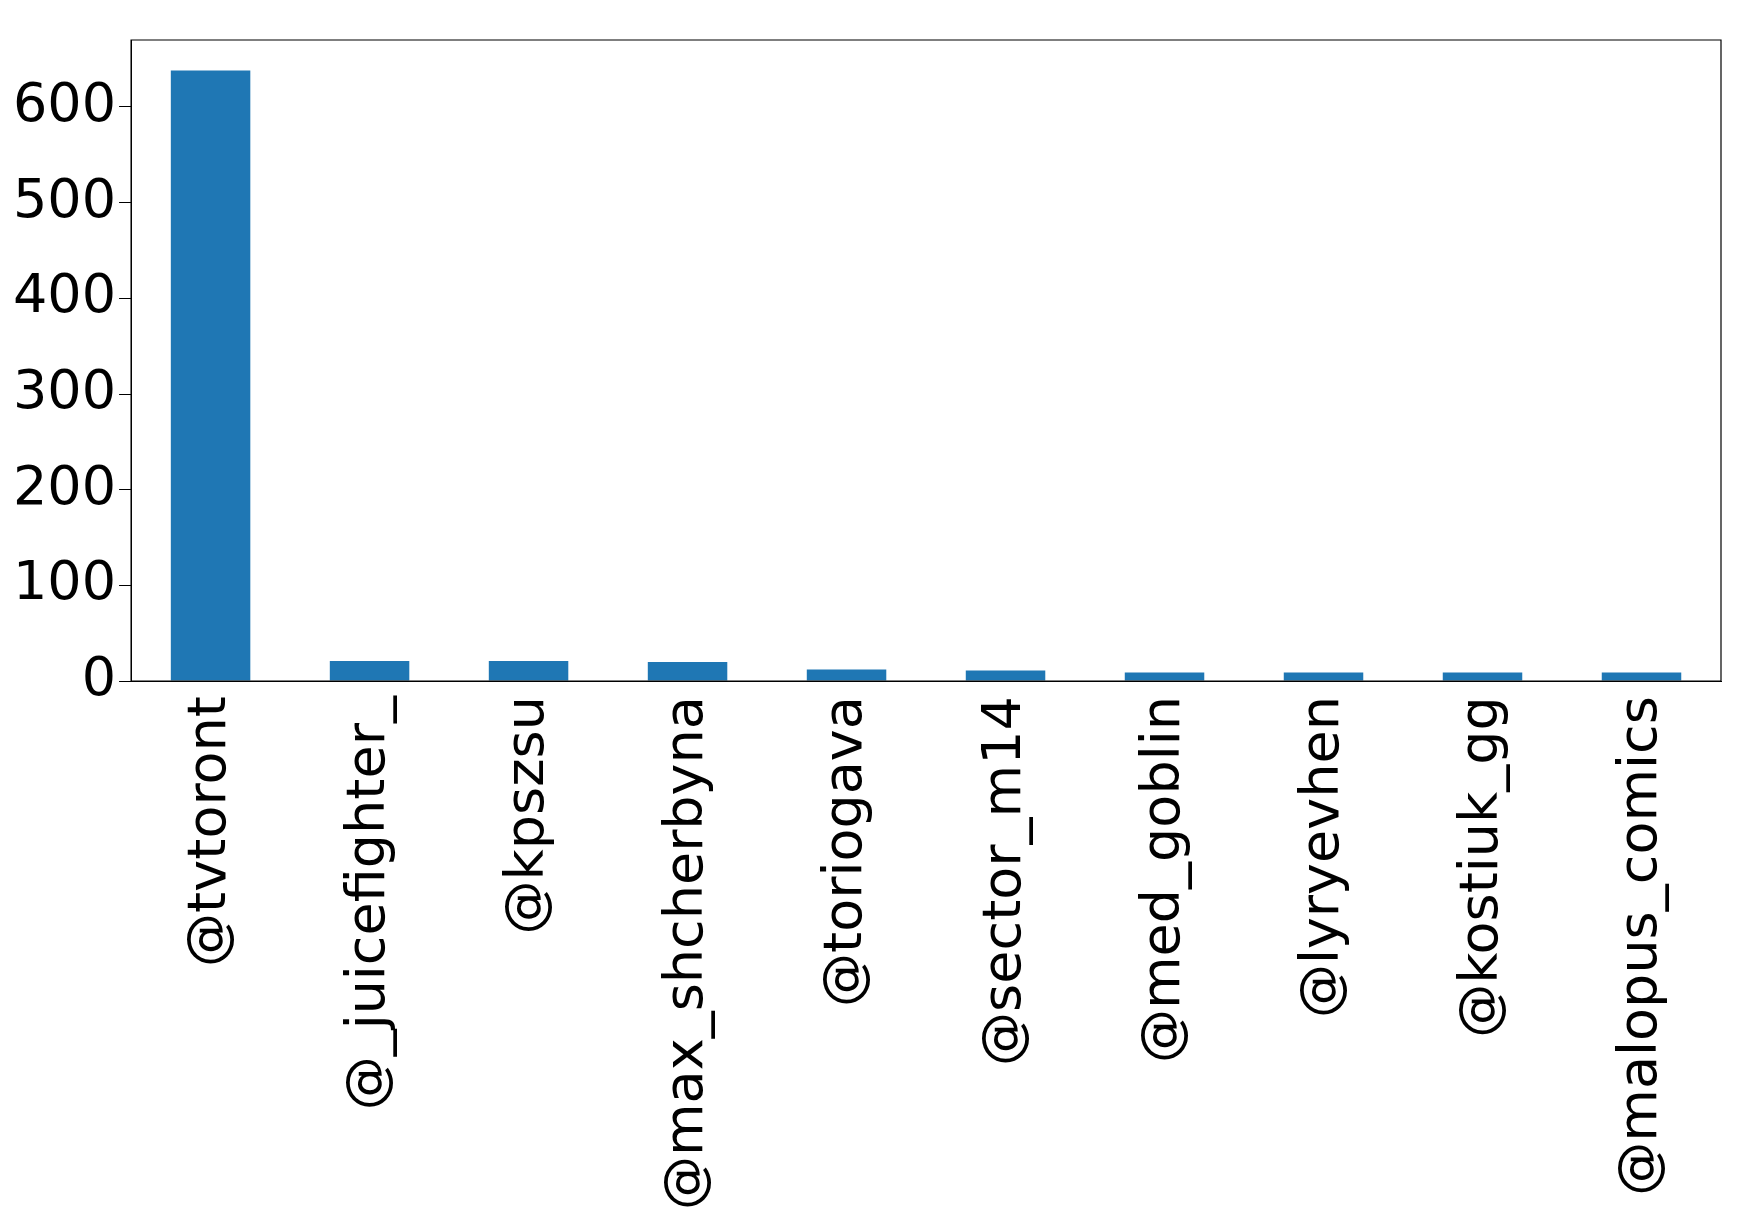  What do you see at coordinates (1319, 857) in the screenshot?
I see `x-tick-label: @lyryevhen` at bounding box center [1319, 857].